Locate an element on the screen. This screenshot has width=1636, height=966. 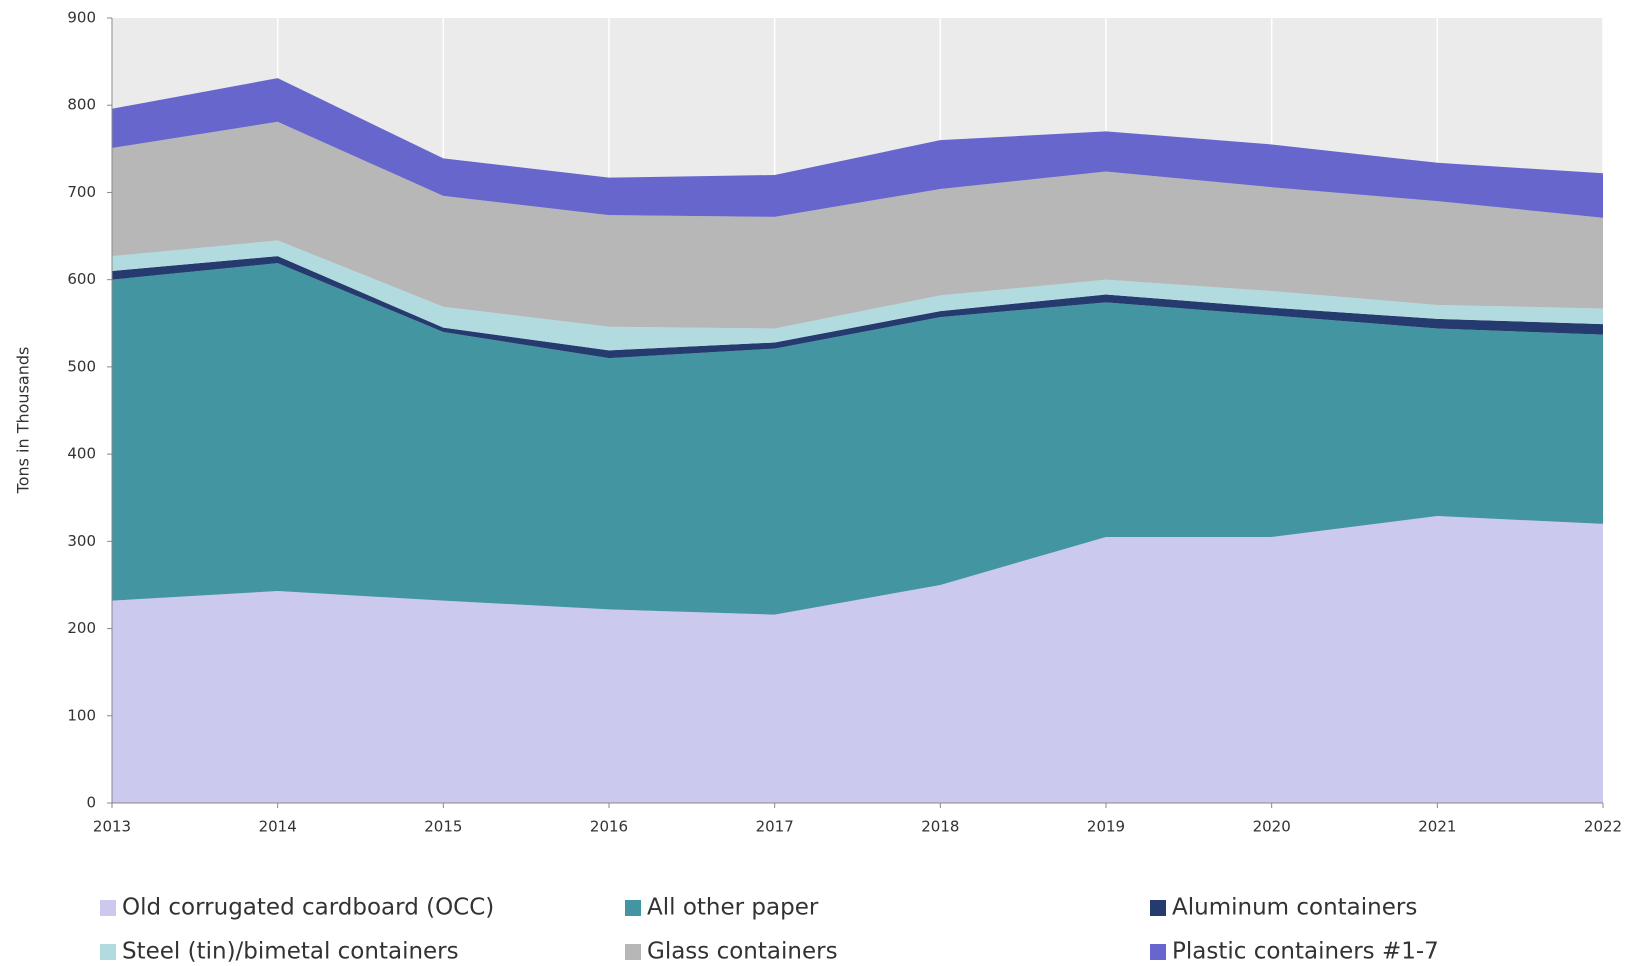
x-tick-label: 2015 is located at coordinates (443, 827).